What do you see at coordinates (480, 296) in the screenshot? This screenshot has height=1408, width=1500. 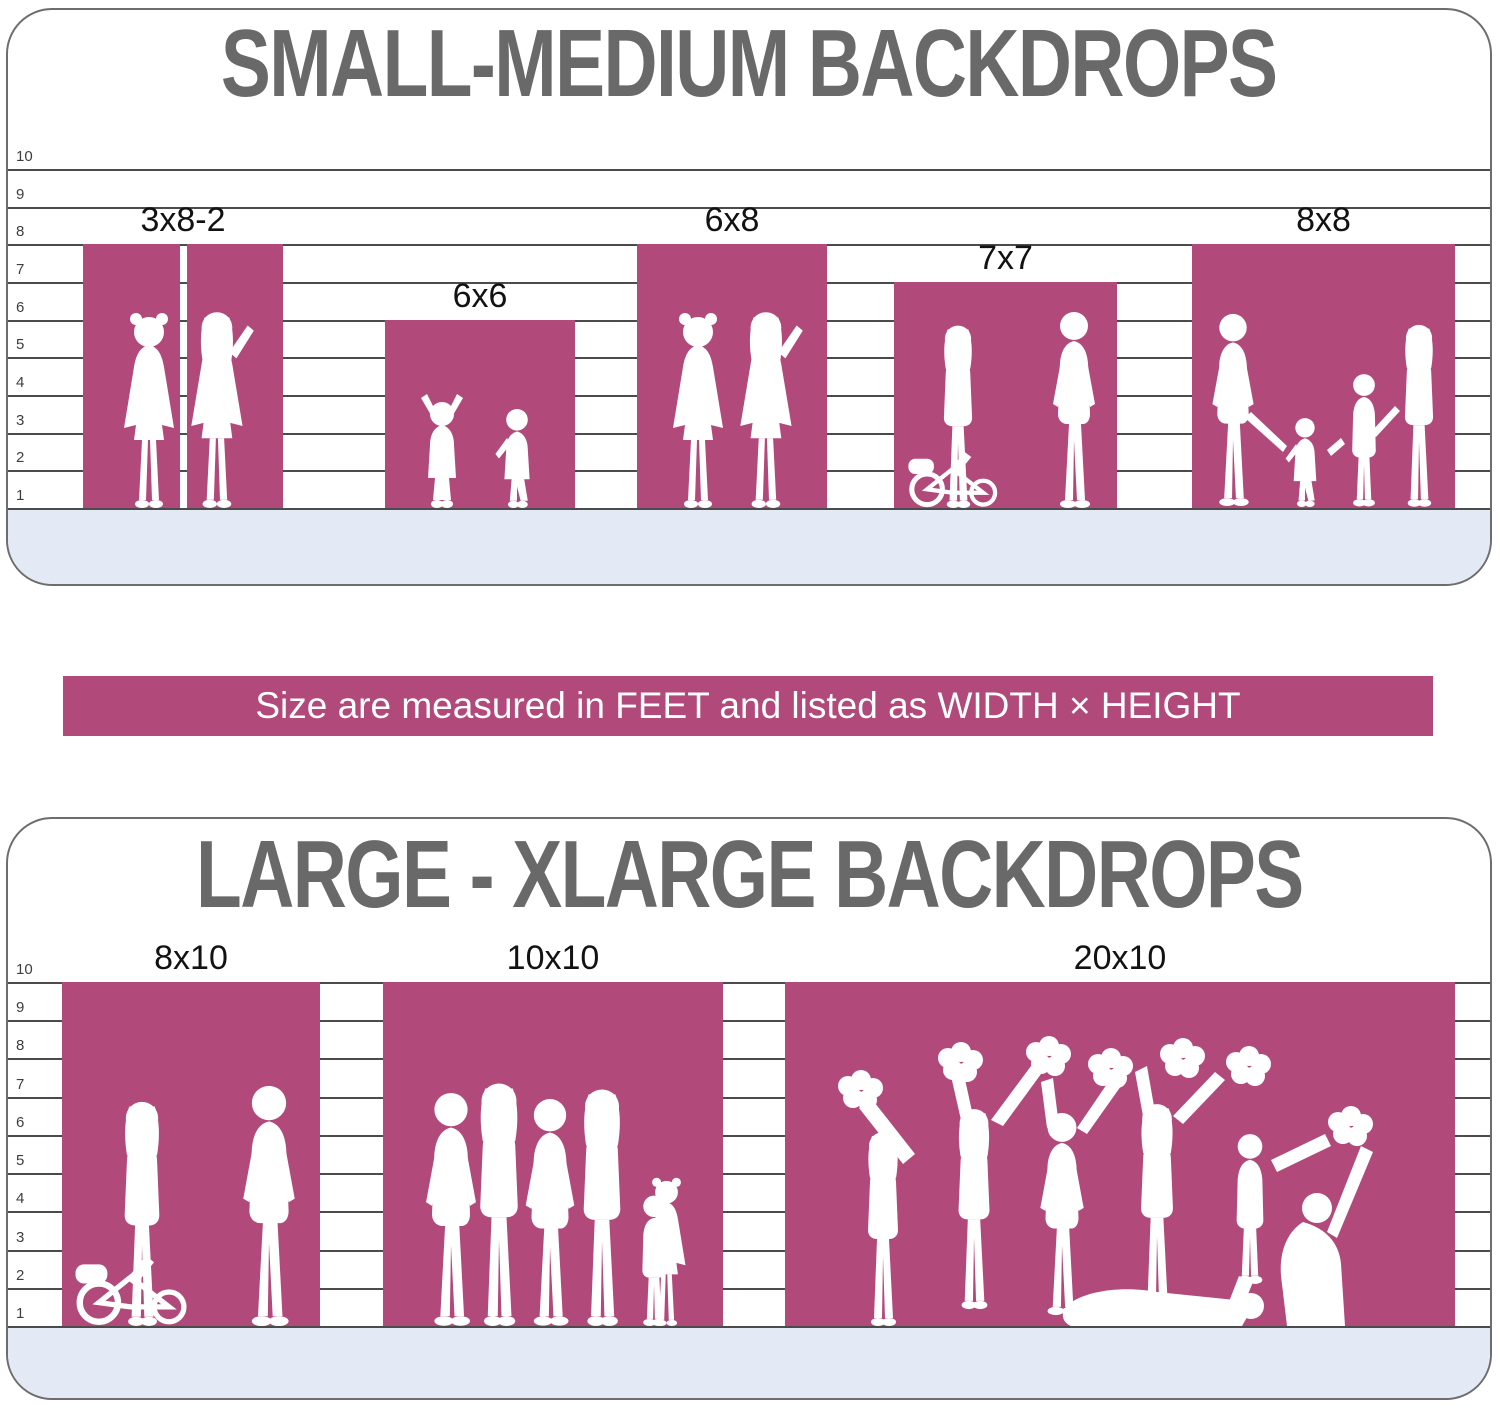 I see `backdrop-size-label: 6x6` at bounding box center [480, 296].